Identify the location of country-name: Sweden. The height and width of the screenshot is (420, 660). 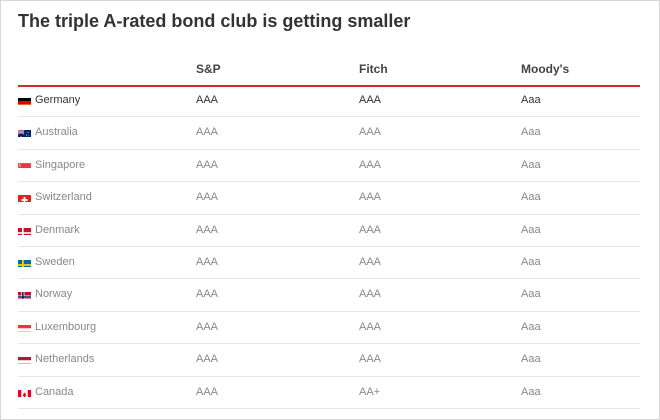
(55, 261).